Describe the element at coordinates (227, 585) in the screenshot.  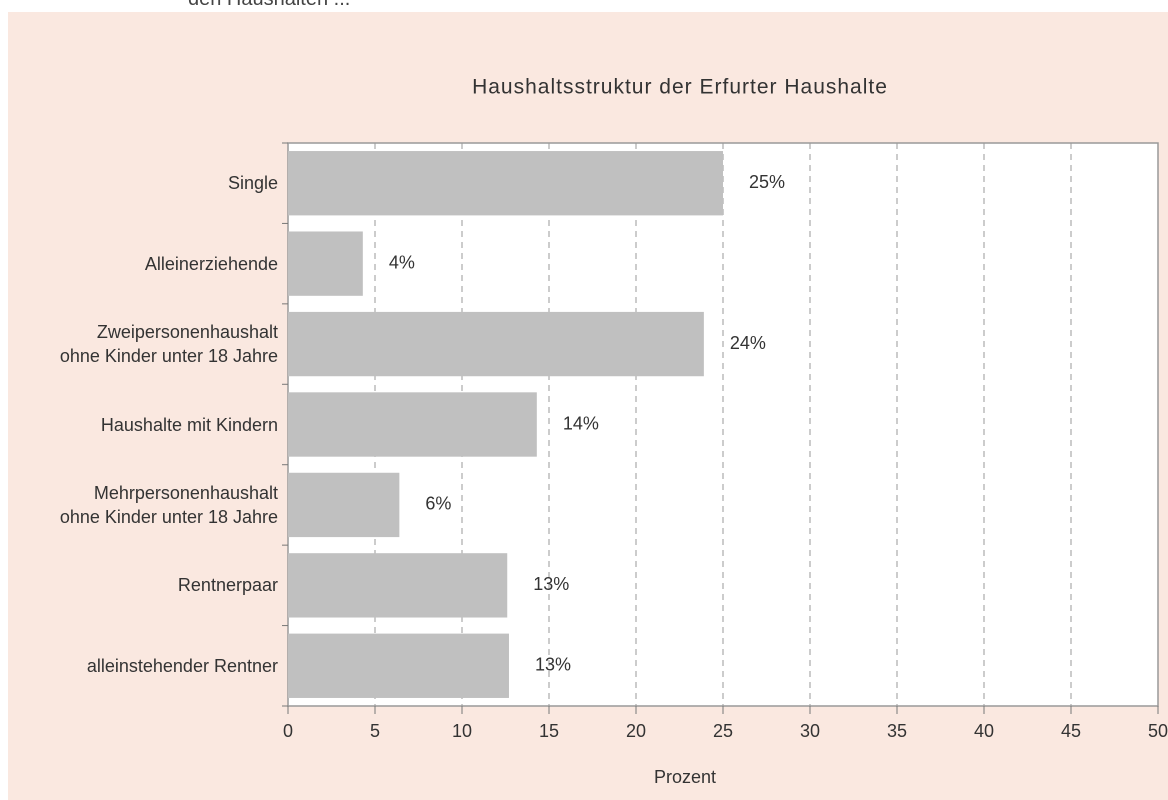
I see `y-tick-label: Rentnerpaar` at that location.